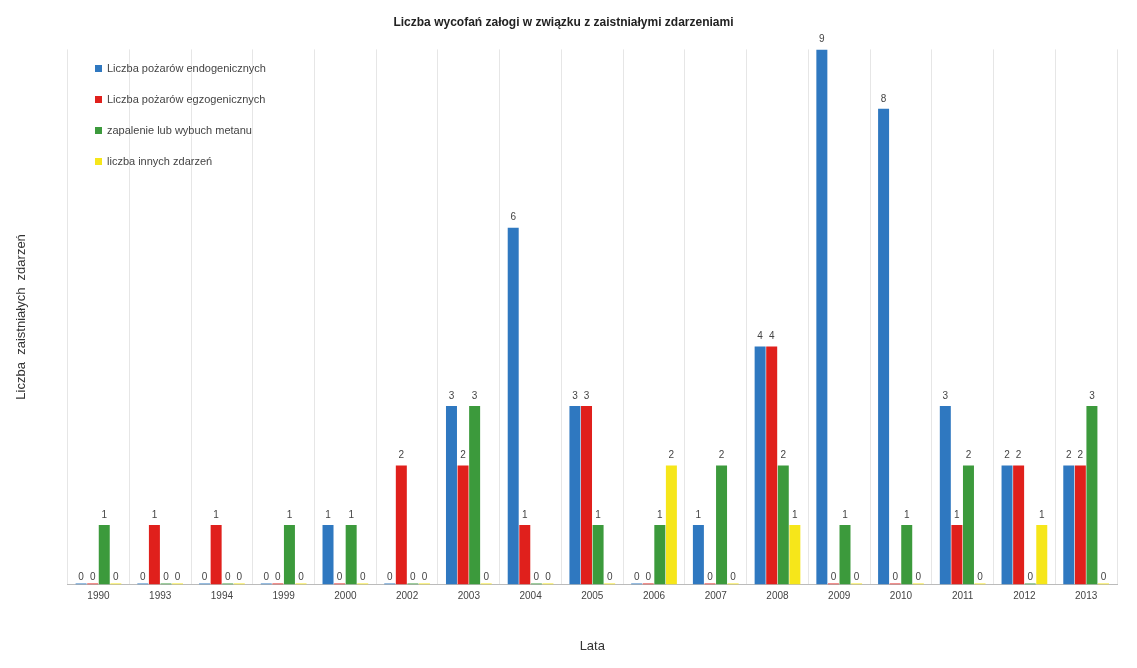 The width and height of the screenshot is (1137, 668). I want to click on data-label: 6, so click(513, 217).